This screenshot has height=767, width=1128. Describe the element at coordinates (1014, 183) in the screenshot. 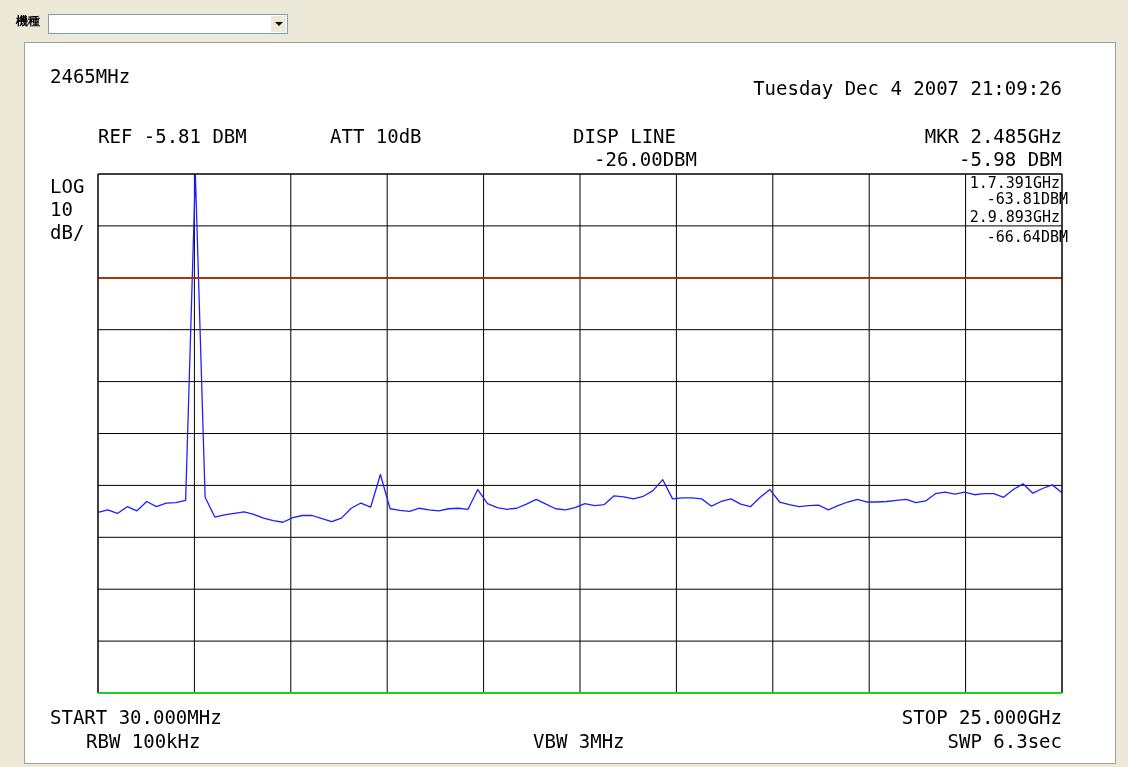

I see `annotation: 1.7.391GHz` at that location.